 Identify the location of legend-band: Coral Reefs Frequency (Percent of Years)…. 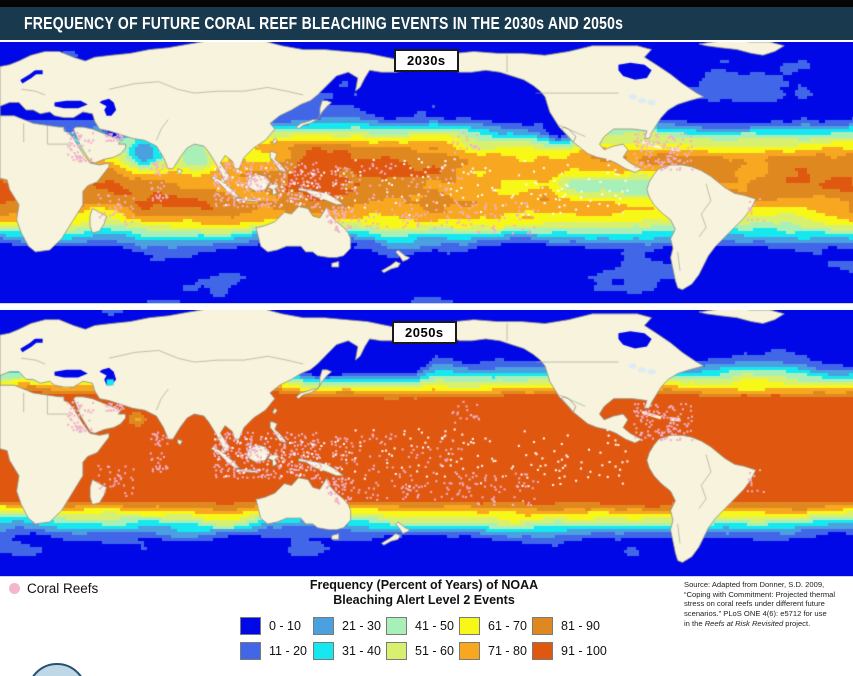
(426, 626).